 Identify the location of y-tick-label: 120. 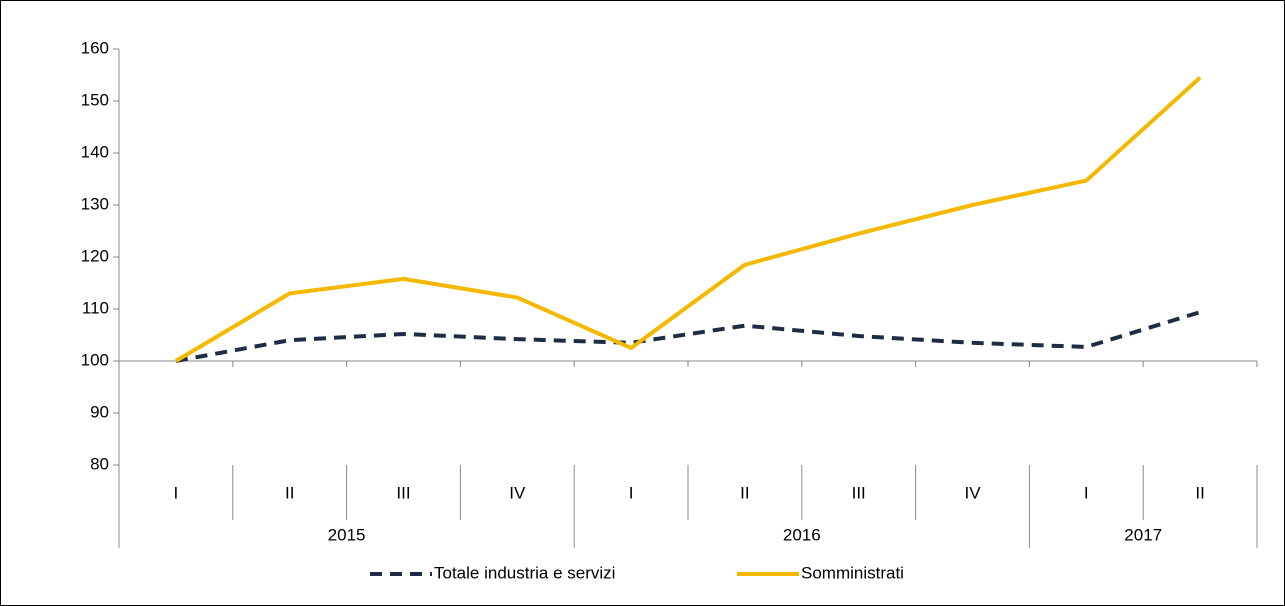
(95, 255).